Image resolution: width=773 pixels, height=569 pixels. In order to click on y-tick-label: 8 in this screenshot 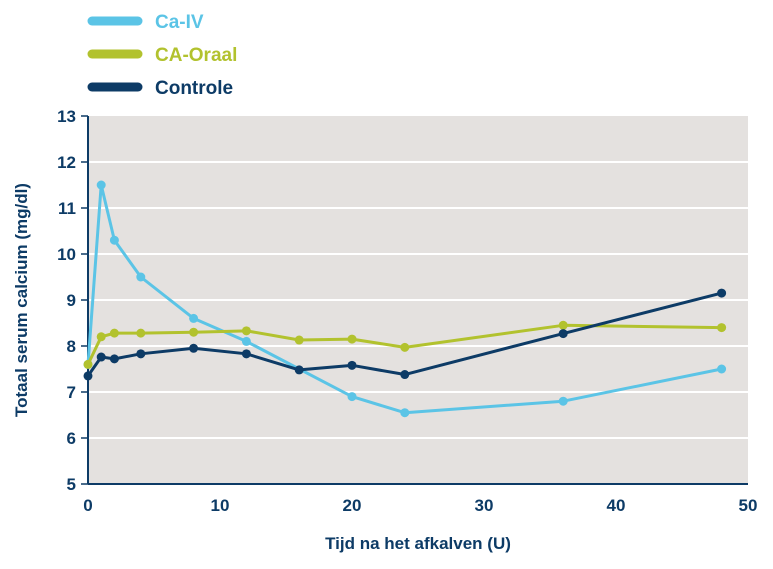, I will do `click(71, 346)`.